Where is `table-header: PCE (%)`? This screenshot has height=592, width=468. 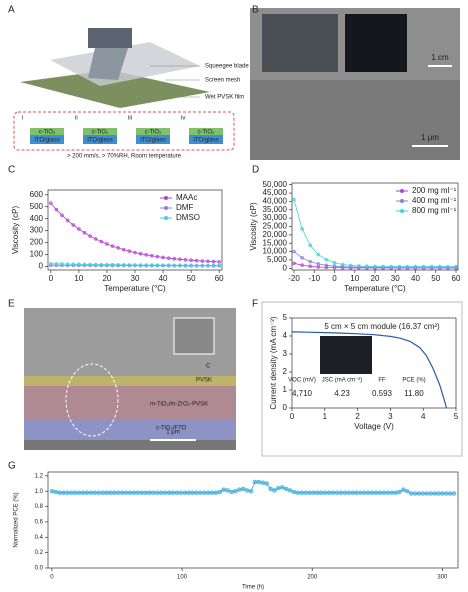
table-header: PCE (%) is located at coordinates (413, 381).